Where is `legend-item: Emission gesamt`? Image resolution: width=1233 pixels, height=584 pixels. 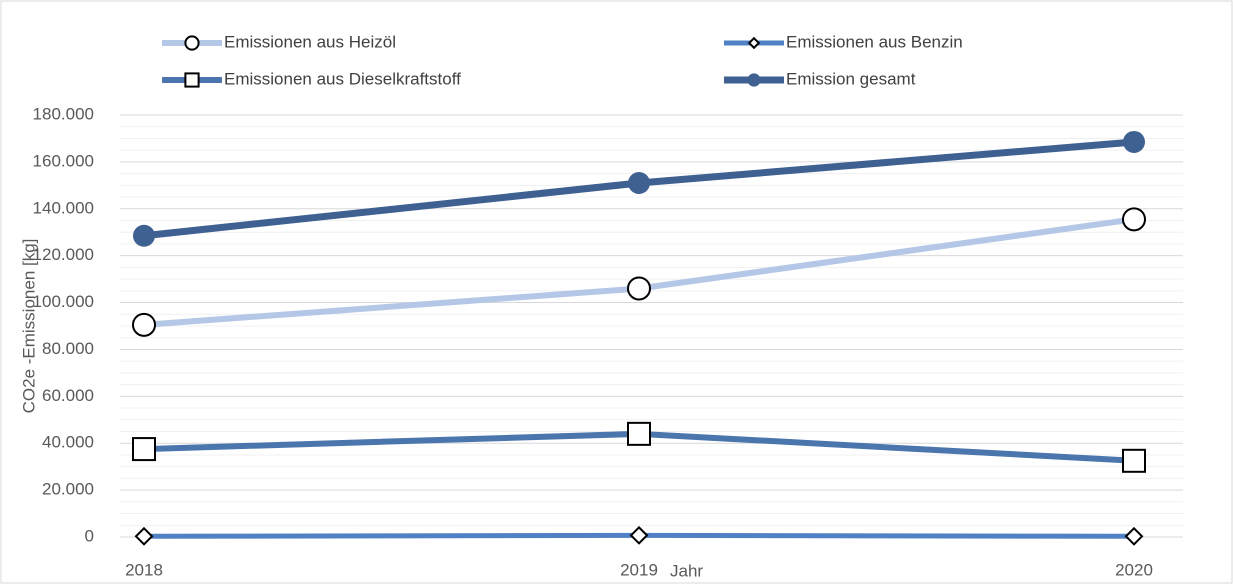 legend-item: Emission gesamt is located at coordinates (820, 78).